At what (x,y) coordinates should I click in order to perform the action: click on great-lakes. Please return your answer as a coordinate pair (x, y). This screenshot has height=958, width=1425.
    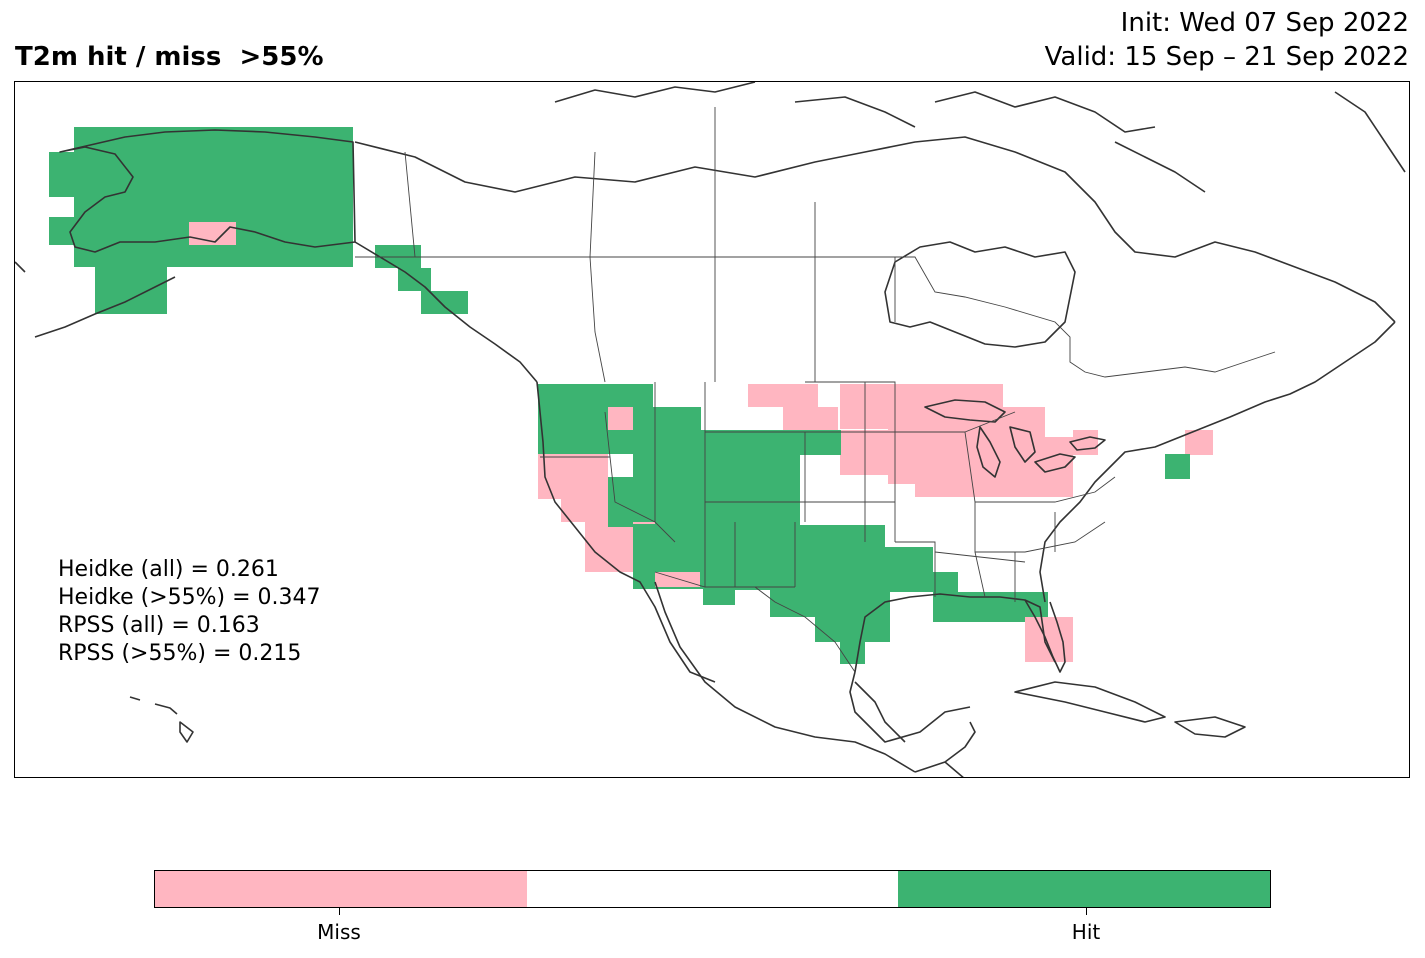
    Looking at the image, I should click on (1015, 438).